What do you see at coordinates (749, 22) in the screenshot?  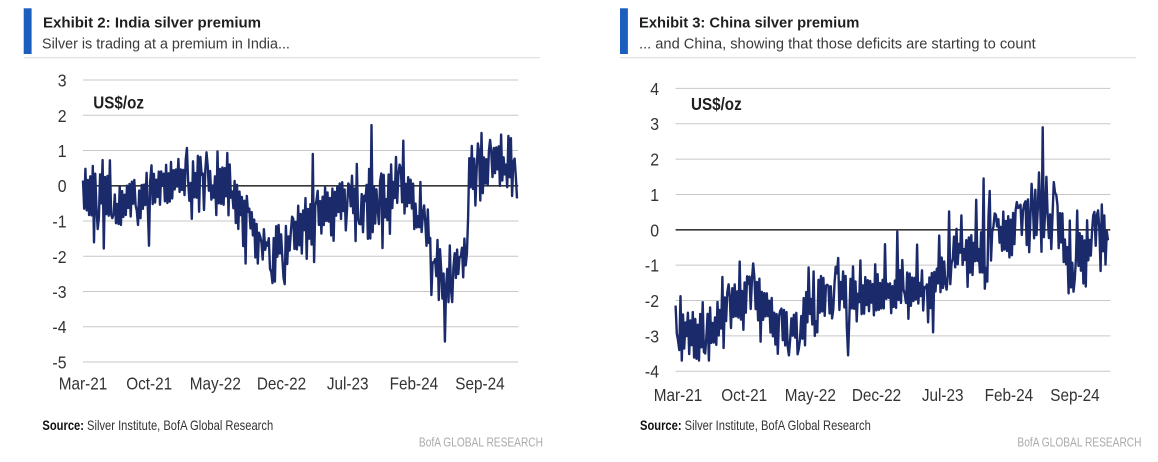 I see `svg-text:Exhibit 3: China silver premiu: Exhibit 3: China silver premium` at bounding box center [749, 22].